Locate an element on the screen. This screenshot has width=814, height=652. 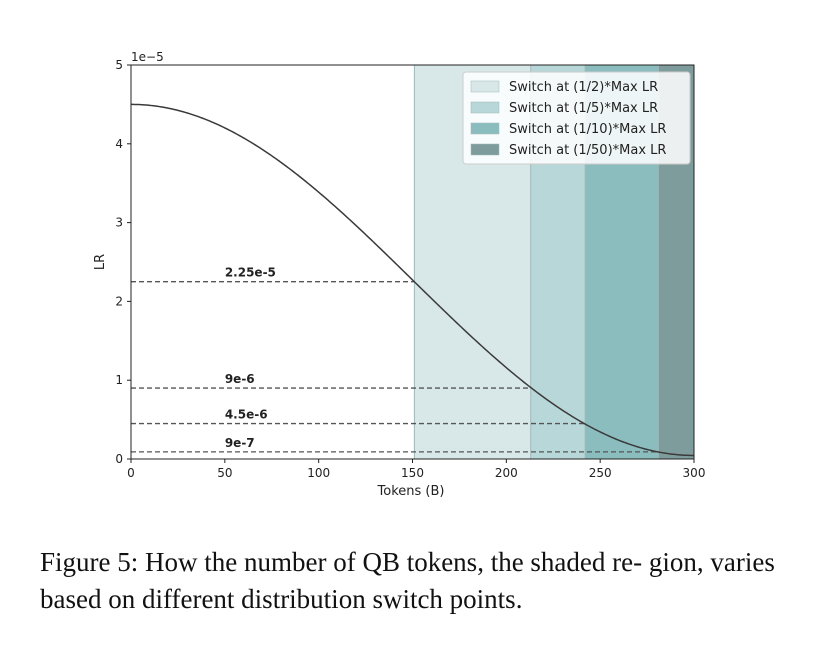
reference-label-2: 9e-6 is located at coordinates (240, 379).